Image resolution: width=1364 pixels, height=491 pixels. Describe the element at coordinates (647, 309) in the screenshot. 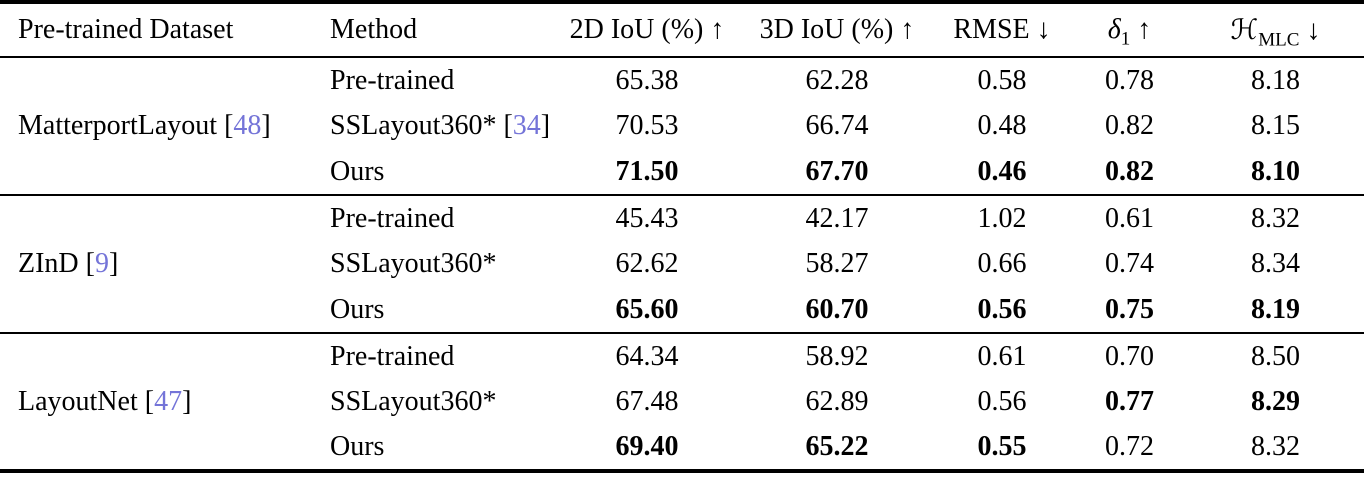

I see `value-cell: 65.60` at that location.